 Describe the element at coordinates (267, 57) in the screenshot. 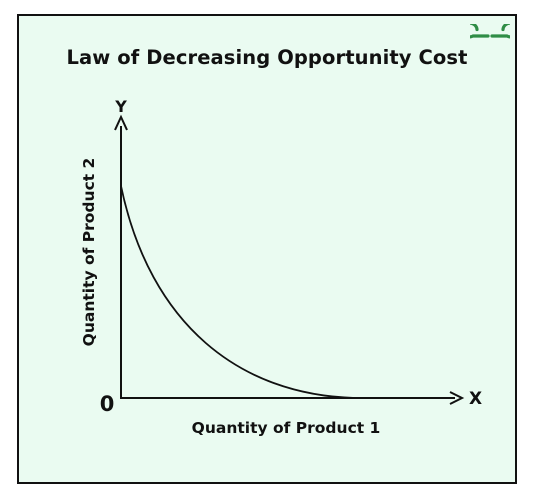

I see `page-title: Law of Decreasing Opportunity Cost` at that location.